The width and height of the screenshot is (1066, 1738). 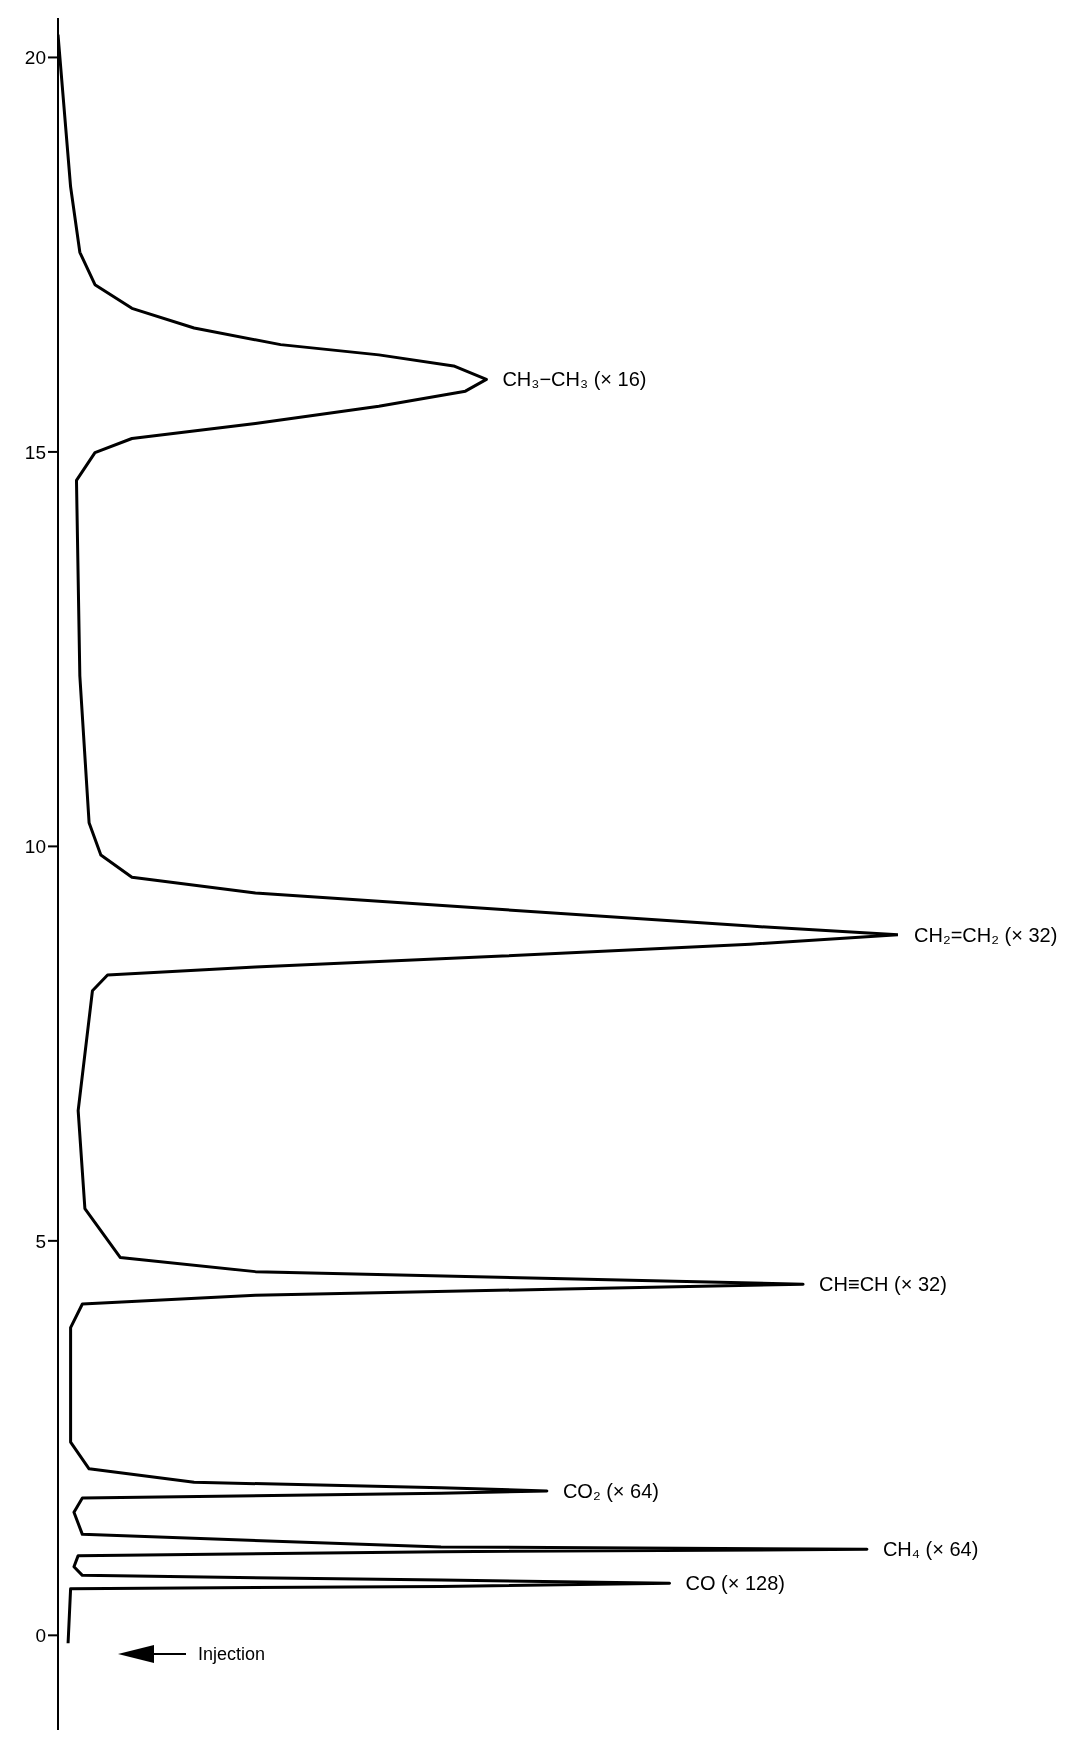 I want to click on annotation: CO (× 128), so click(x=735, y=1583).